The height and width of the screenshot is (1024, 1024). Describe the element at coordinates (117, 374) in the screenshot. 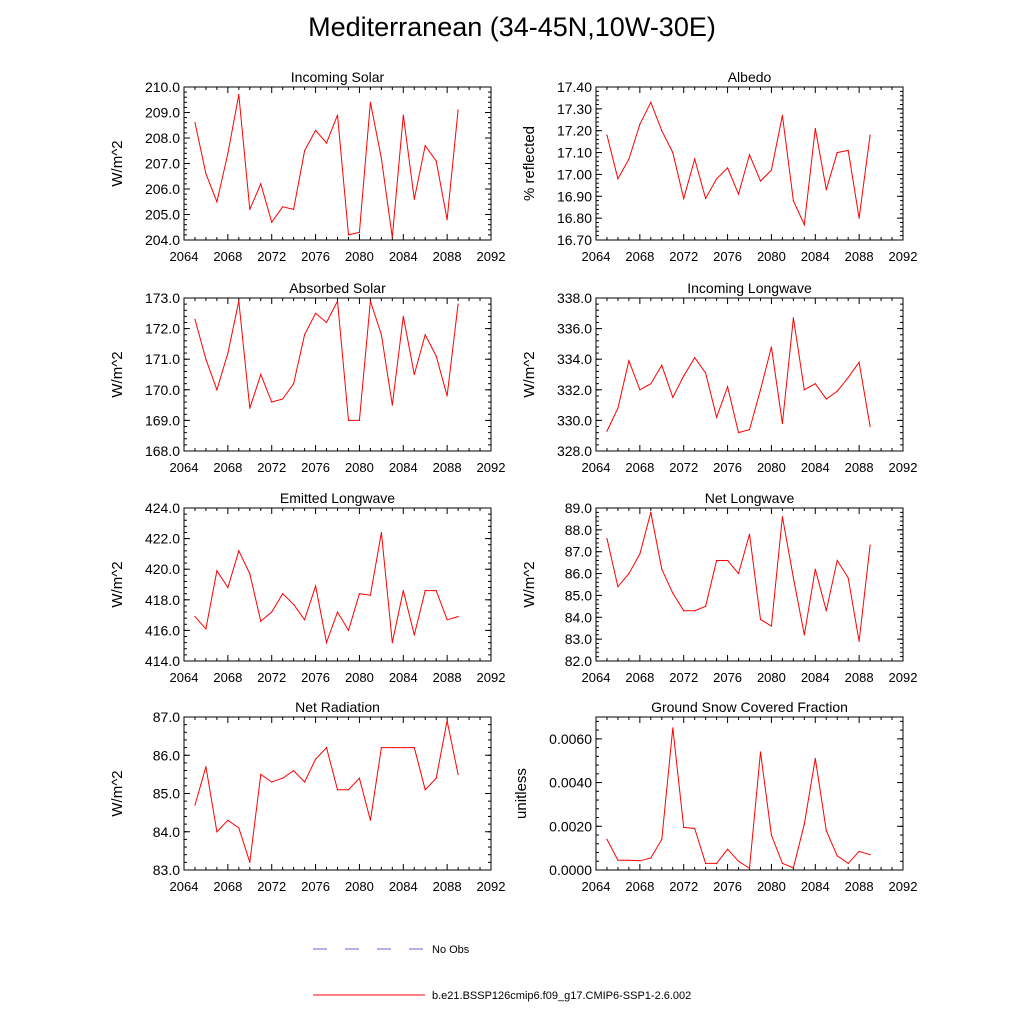

I see `y-axis-label: W/m^2` at that location.